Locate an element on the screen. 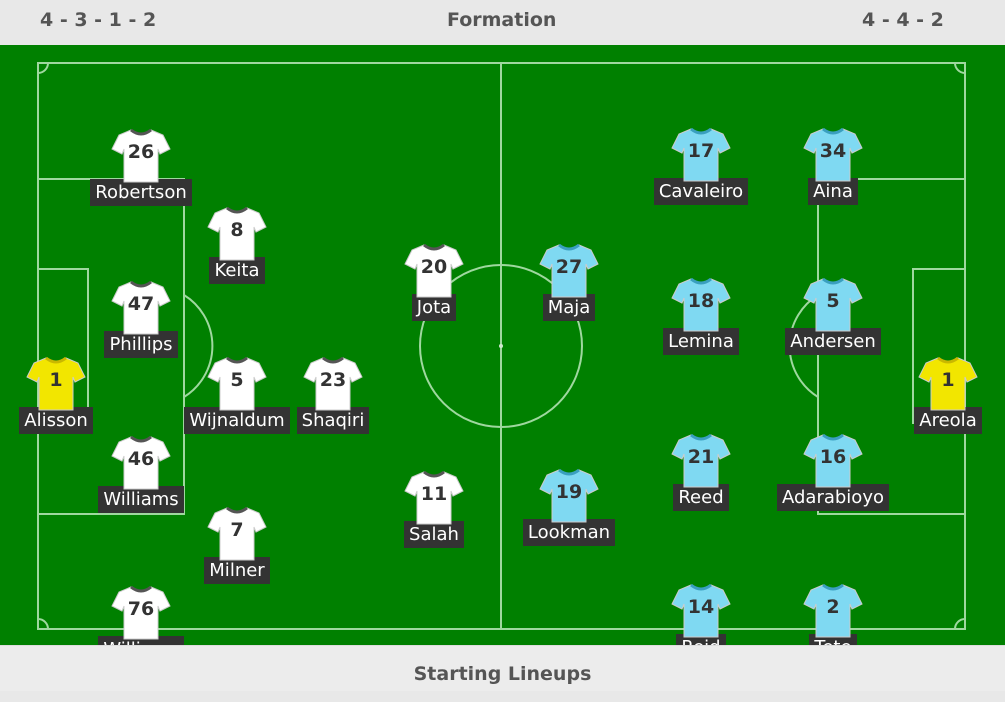 The image size is (1005, 702). shirt-icon: 20 is located at coordinates (434, 270).